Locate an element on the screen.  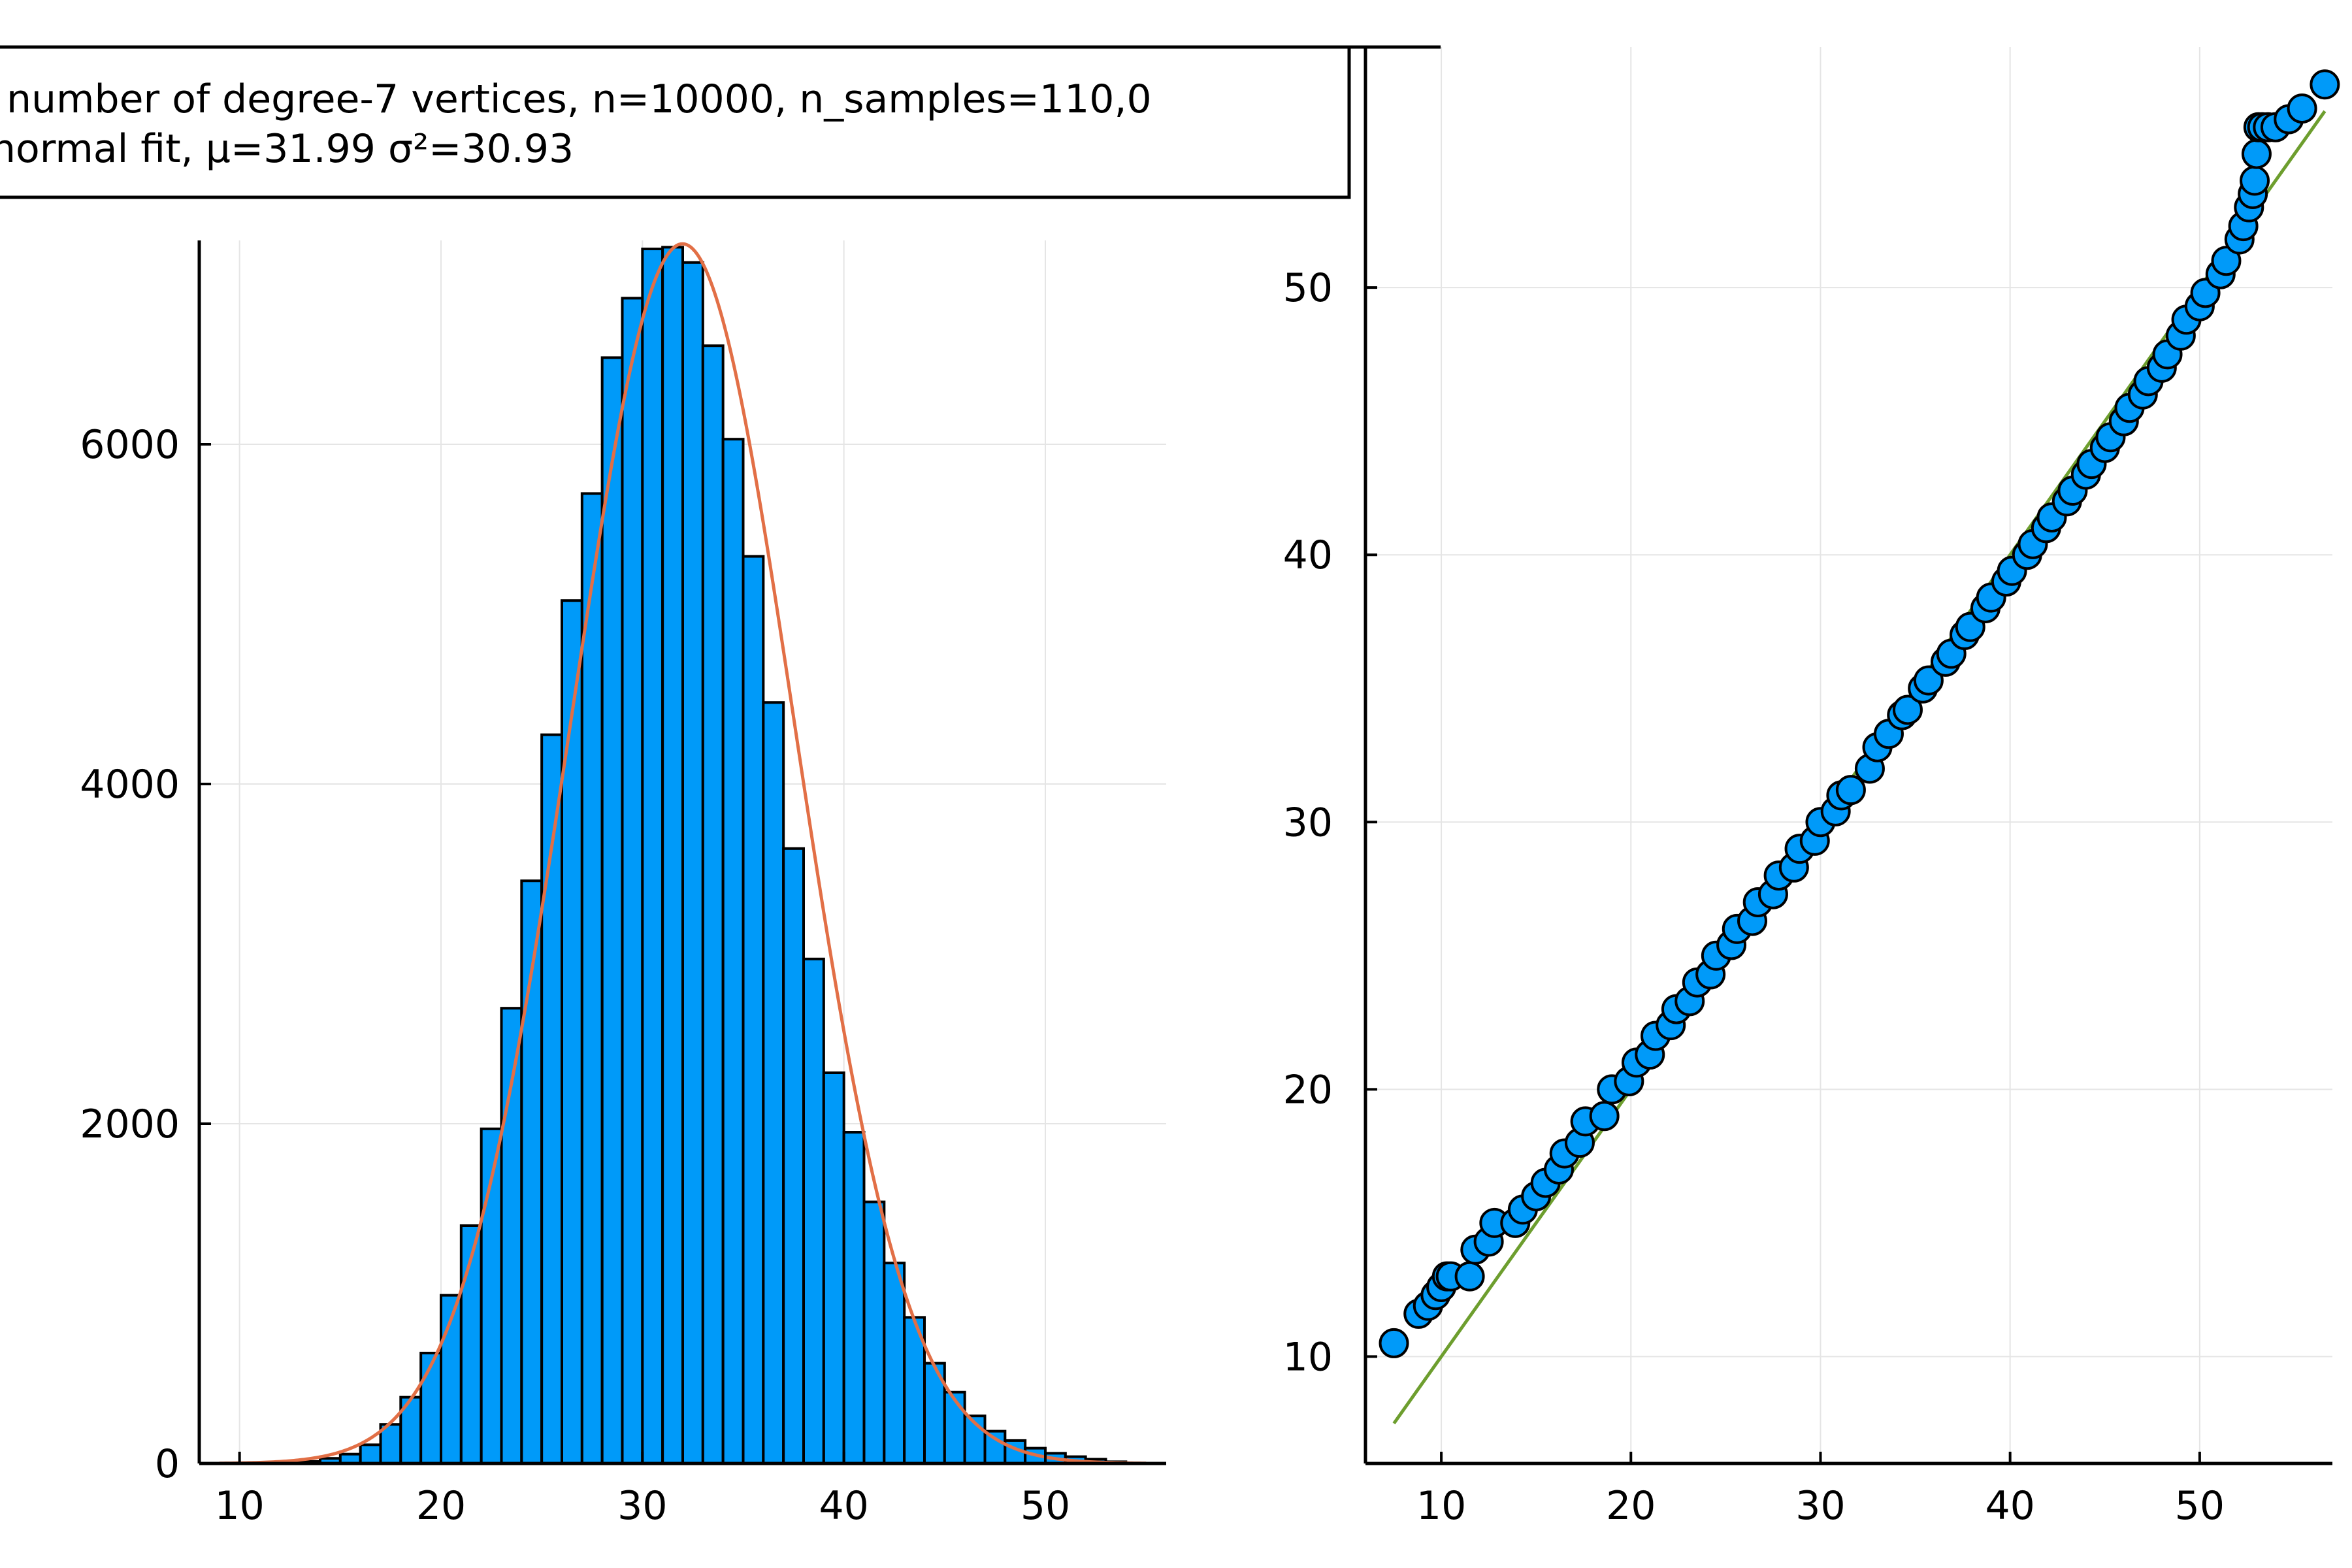
qq-y-tick-label: 20 is located at coordinates (1308, 1090).